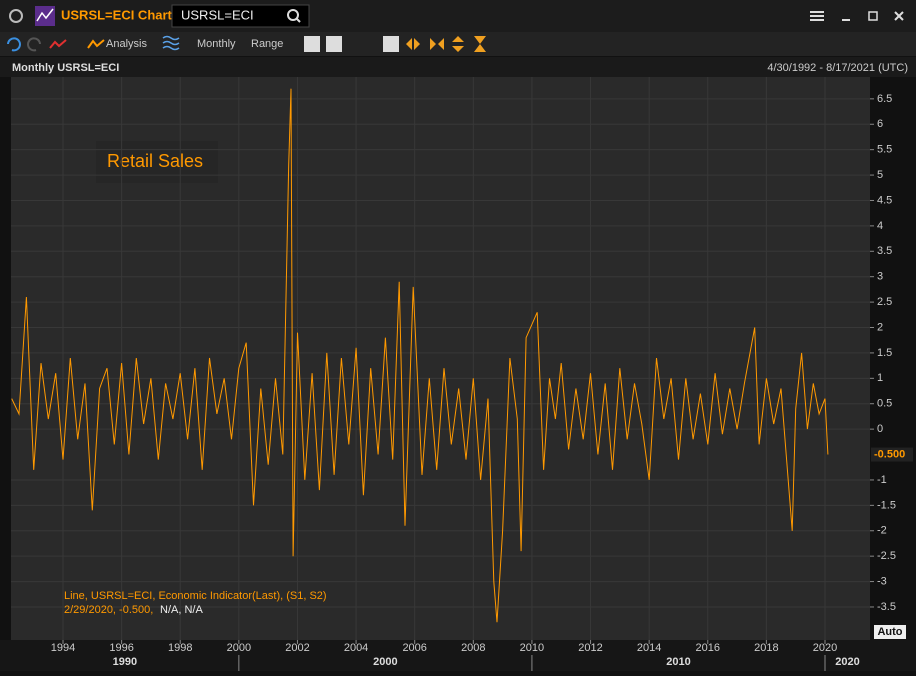  What do you see at coordinates (414, 648) in the screenshot?
I see `x-tick-label: 2006` at bounding box center [414, 648].